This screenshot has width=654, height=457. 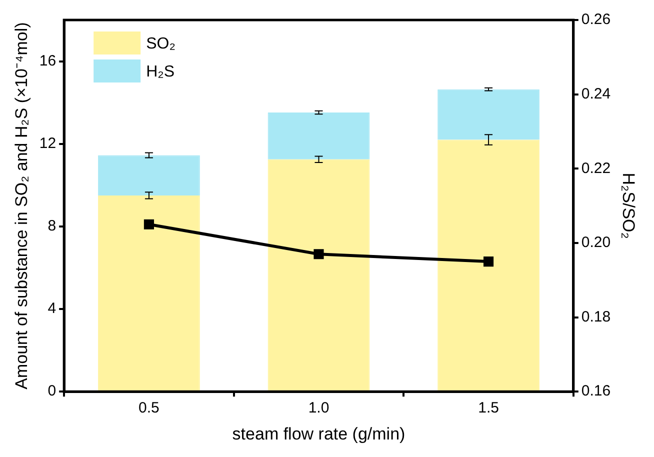 I want to click on x-tick-label: 1.0, so click(x=319, y=408).